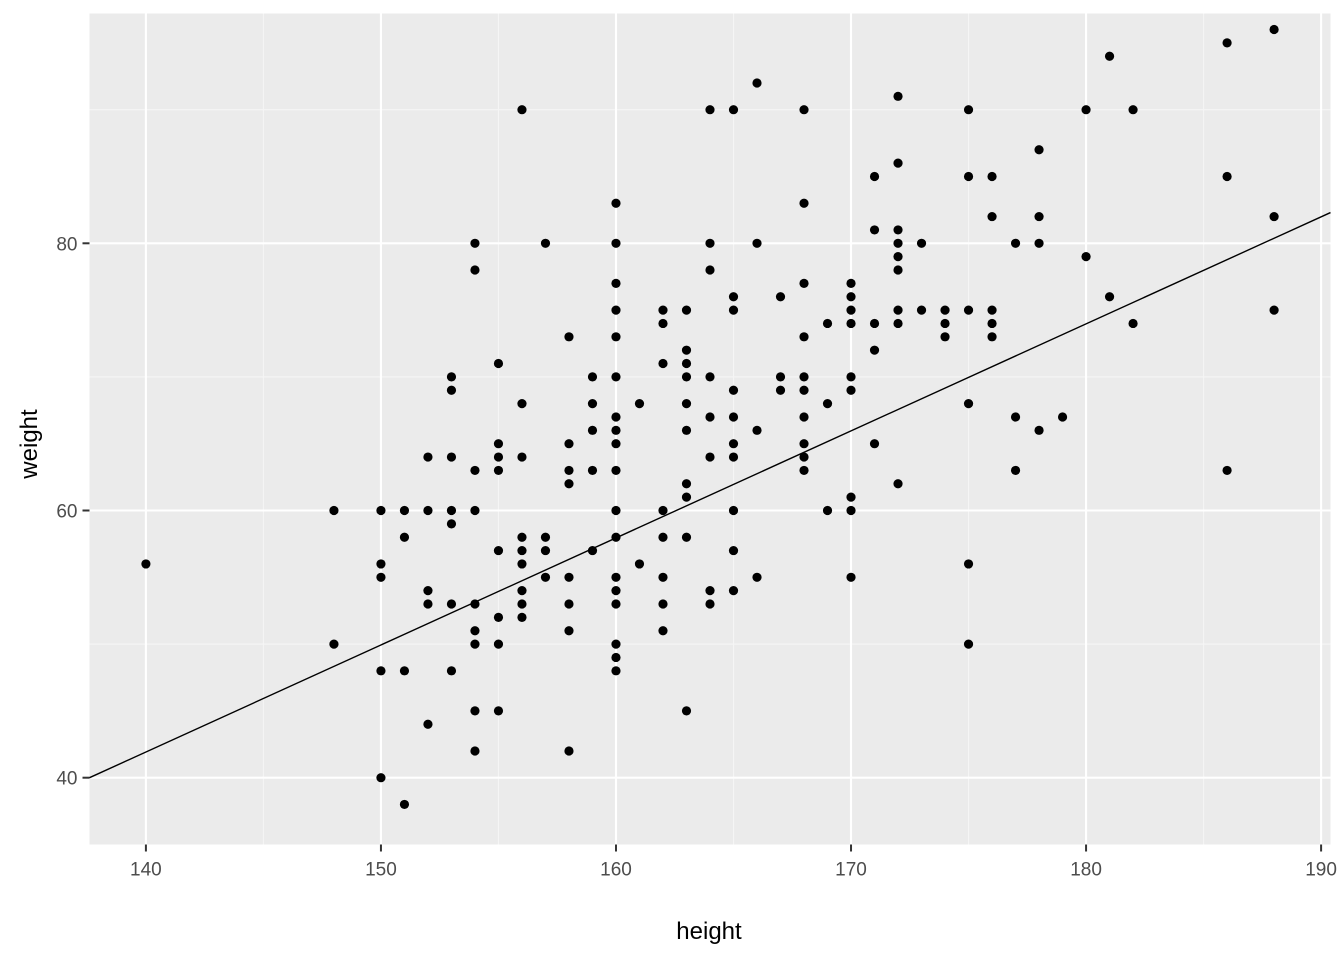 This screenshot has height=965, width=1344. Describe the element at coordinates (381, 870) in the screenshot. I see `x-tick-label: 150` at that location.